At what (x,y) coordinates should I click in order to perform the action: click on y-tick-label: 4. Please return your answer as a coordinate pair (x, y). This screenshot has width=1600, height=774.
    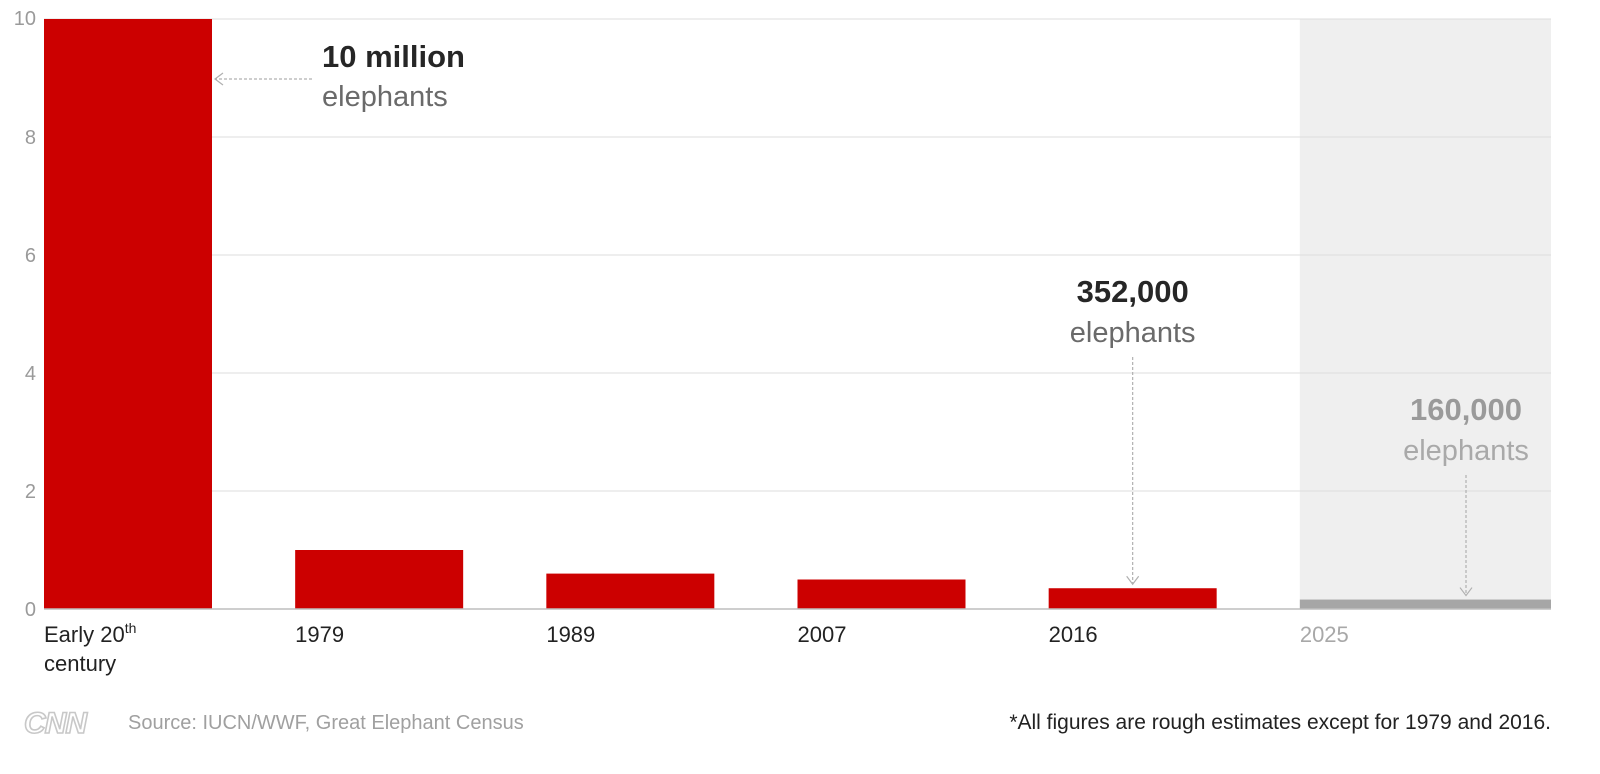
    Looking at the image, I should click on (30, 374).